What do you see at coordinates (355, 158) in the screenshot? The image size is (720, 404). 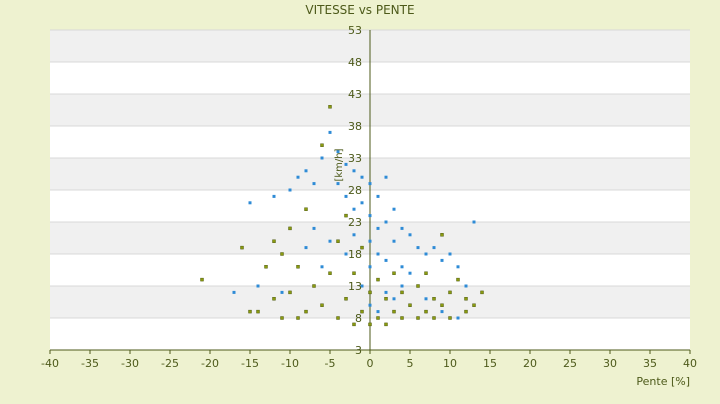 I see `y-tick-label: 33` at bounding box center [355, 158].